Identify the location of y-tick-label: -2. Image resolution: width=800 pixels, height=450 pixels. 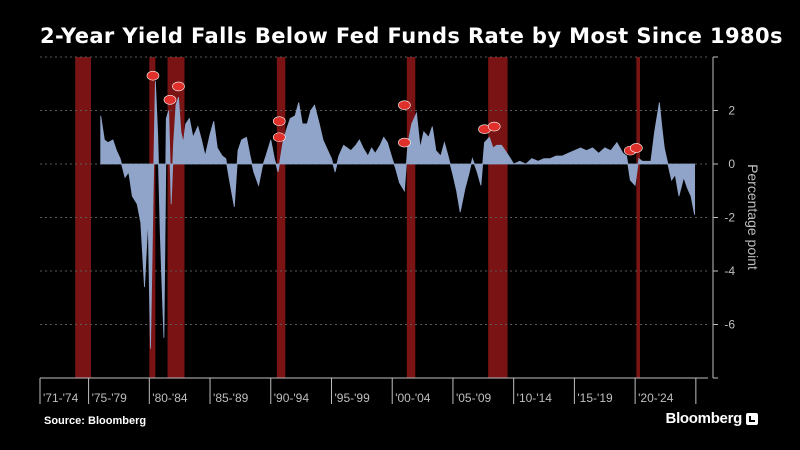
(729, 218).